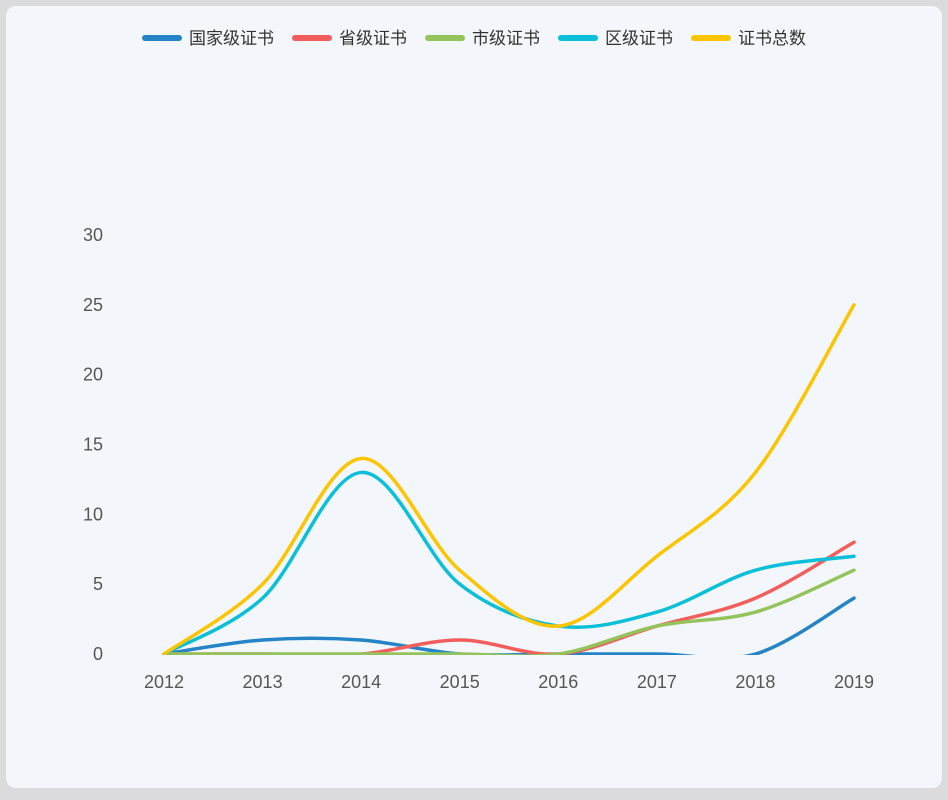 Image resolution: width=948 pixels, height=800 pixels. Describe the element at coordinates (98, 584) in the screenshot. I see `y-axis-tick-label: 5` at that location.